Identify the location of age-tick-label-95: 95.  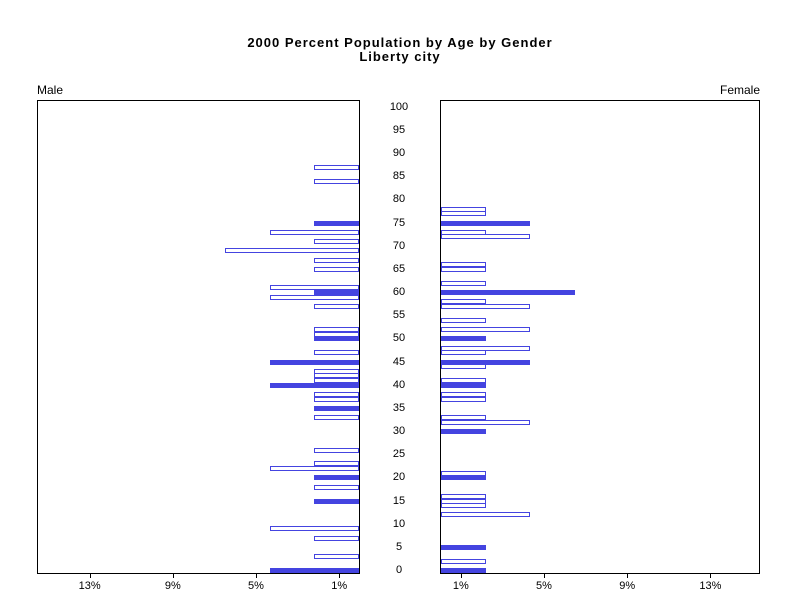
(399, 129).